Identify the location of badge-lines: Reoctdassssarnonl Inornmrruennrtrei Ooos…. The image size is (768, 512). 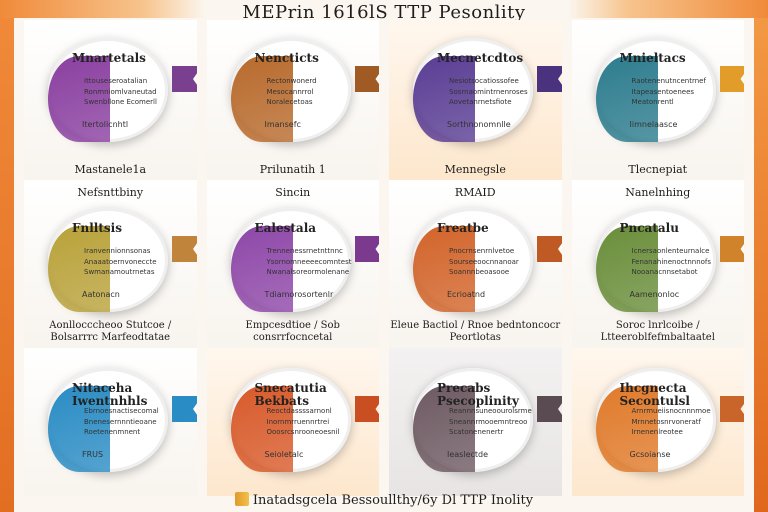
(306, 422).